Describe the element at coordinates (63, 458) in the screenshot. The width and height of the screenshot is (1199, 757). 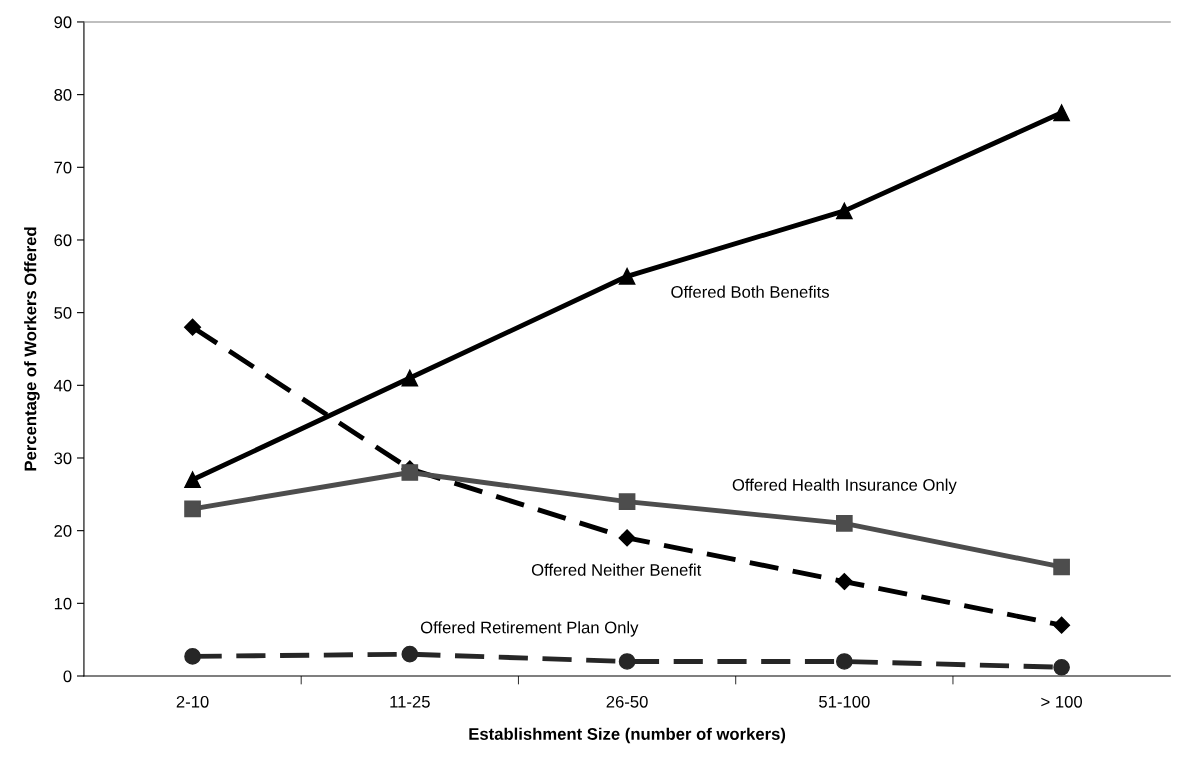
I see `y-tick-label: 30` at that location.